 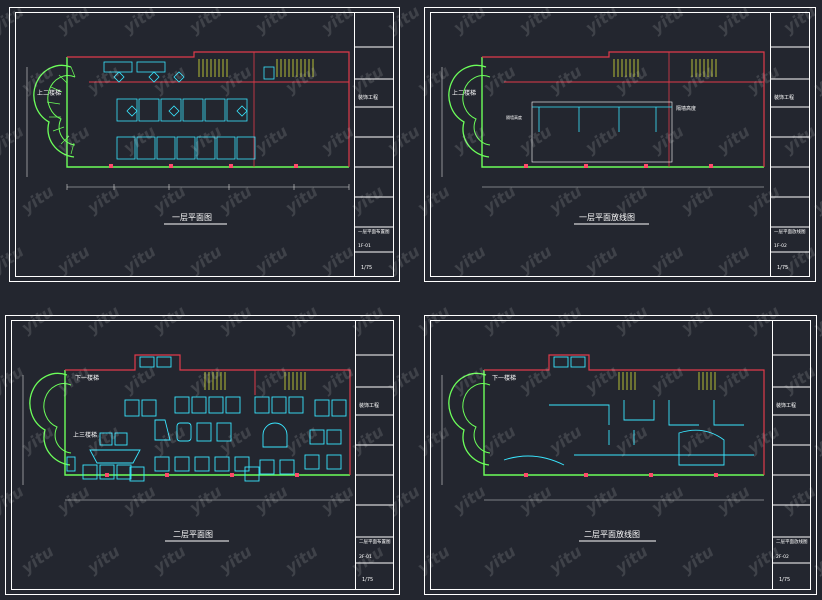 What do you see at coordinates (790, 231) in the screenshot?
I see `drawing-name: 一层平面放线图` at bounding box center [790, 231].